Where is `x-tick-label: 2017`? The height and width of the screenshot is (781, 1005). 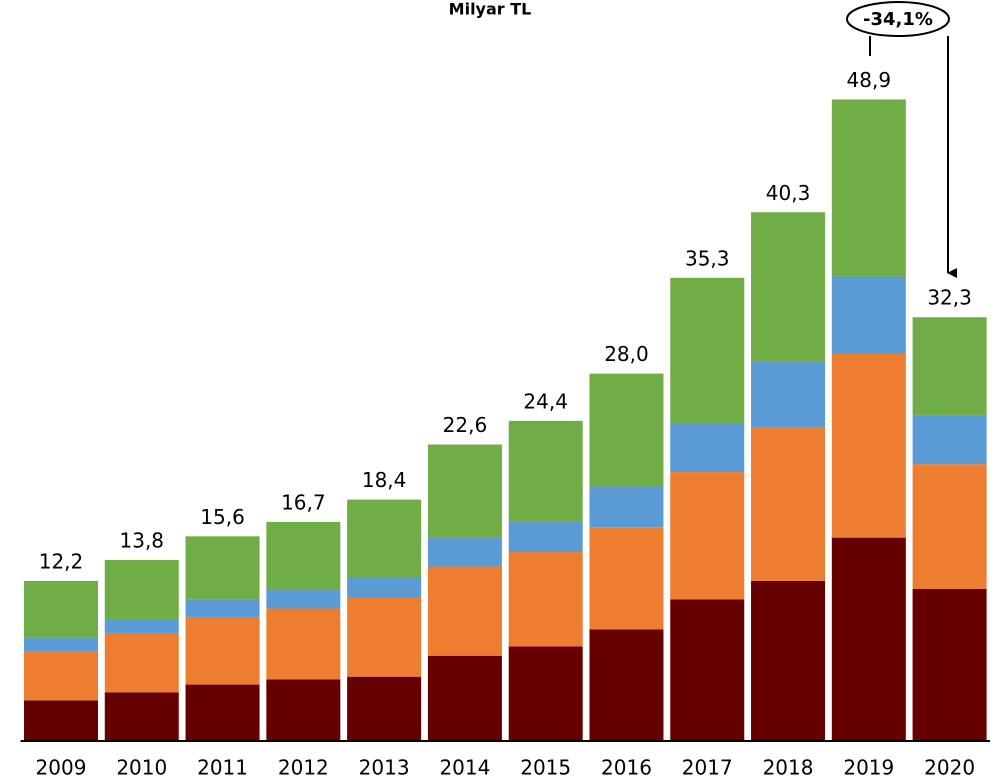
x-tick-label: 2017 is located at coordinates (707, 768).